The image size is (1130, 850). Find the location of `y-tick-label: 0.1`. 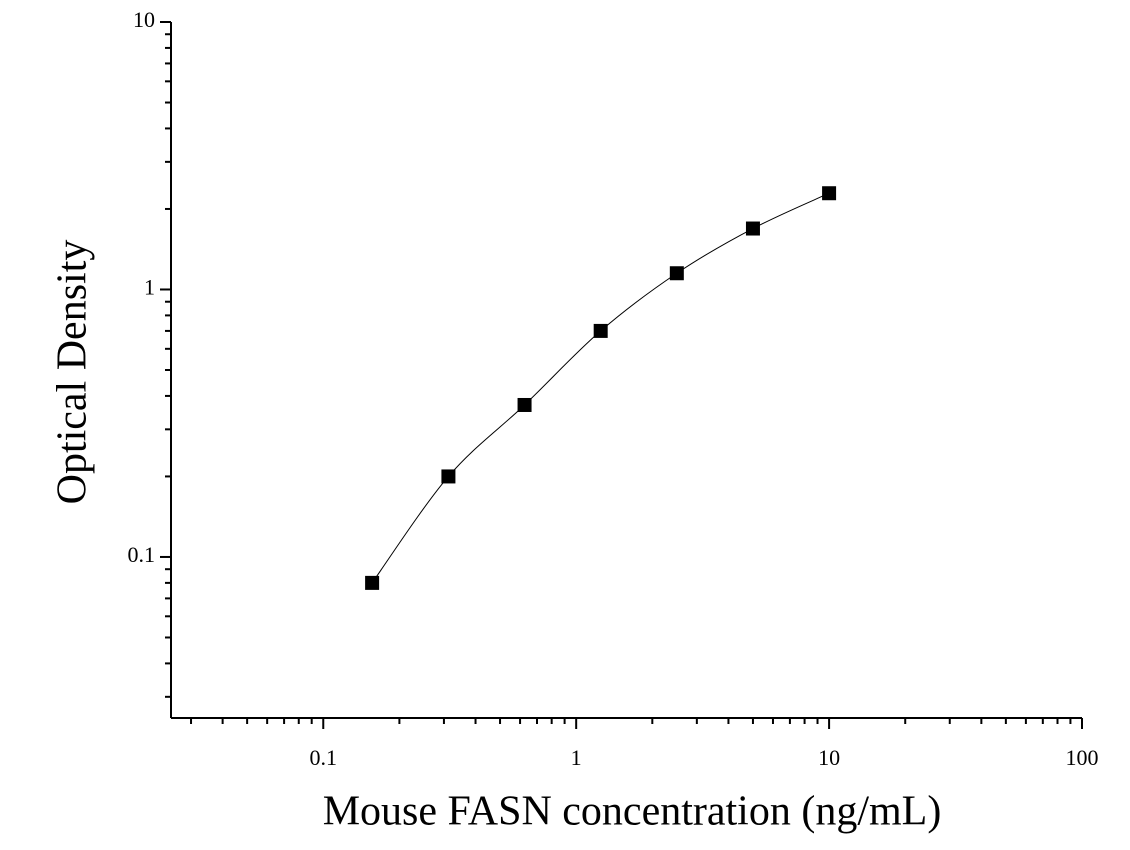

y-tick-label: 0.1 is located at coordinates (142, 554).